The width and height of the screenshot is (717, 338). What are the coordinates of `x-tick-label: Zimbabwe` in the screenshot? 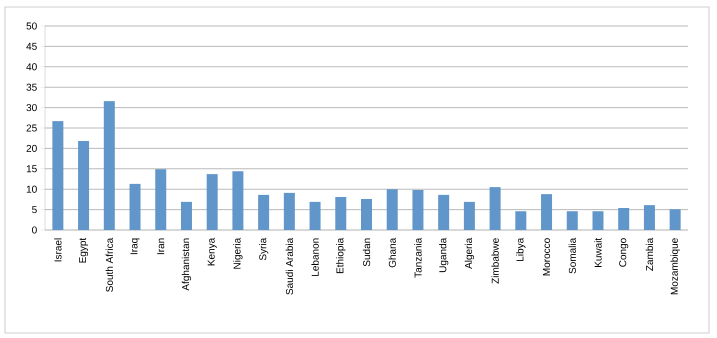 It's located at (495, 261).